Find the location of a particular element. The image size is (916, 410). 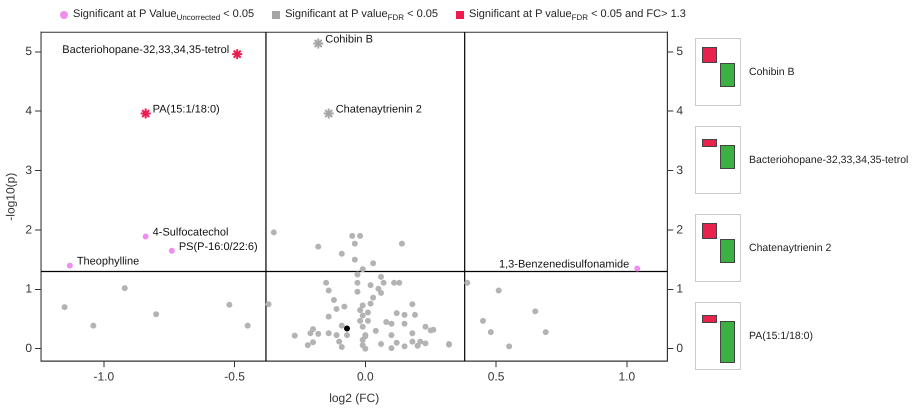

x-tick-label: 1.0 is located at coordinates (627, 377).